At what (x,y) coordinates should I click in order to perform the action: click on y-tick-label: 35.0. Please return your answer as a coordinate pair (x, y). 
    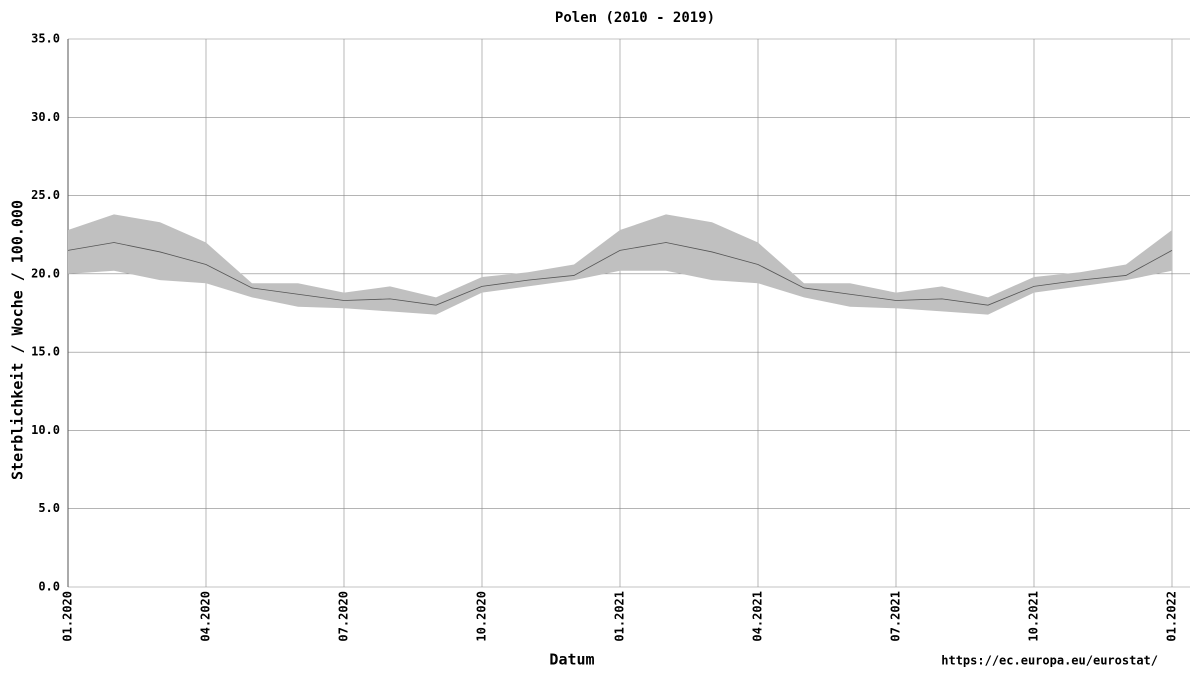
    Looking at the image, I should click on (45, 39).